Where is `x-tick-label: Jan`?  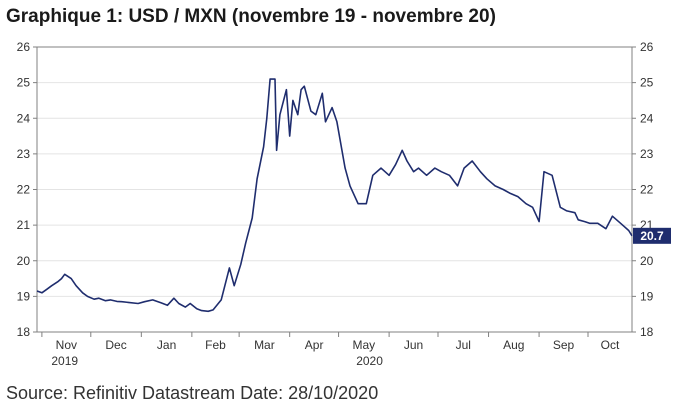 x-tick-label: Jan is located at coordinates (166, 345).